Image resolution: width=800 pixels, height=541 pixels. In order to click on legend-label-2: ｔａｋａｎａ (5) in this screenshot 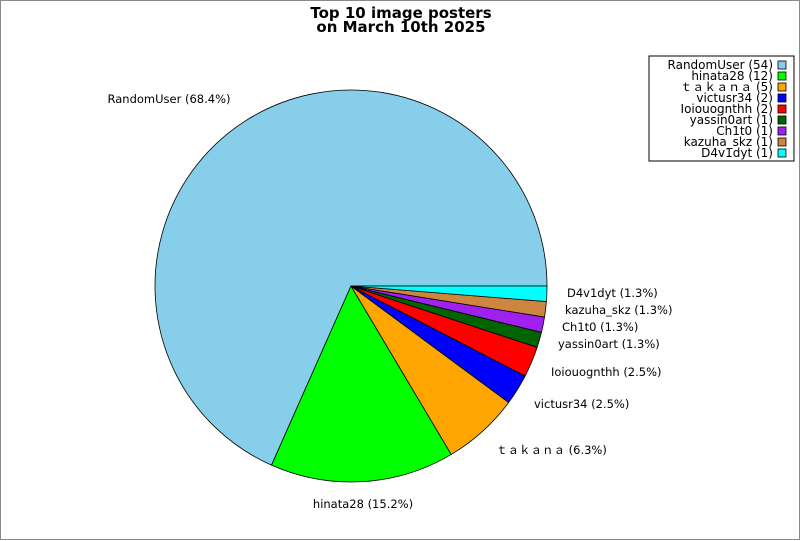, I will do `click(726, 87)`.